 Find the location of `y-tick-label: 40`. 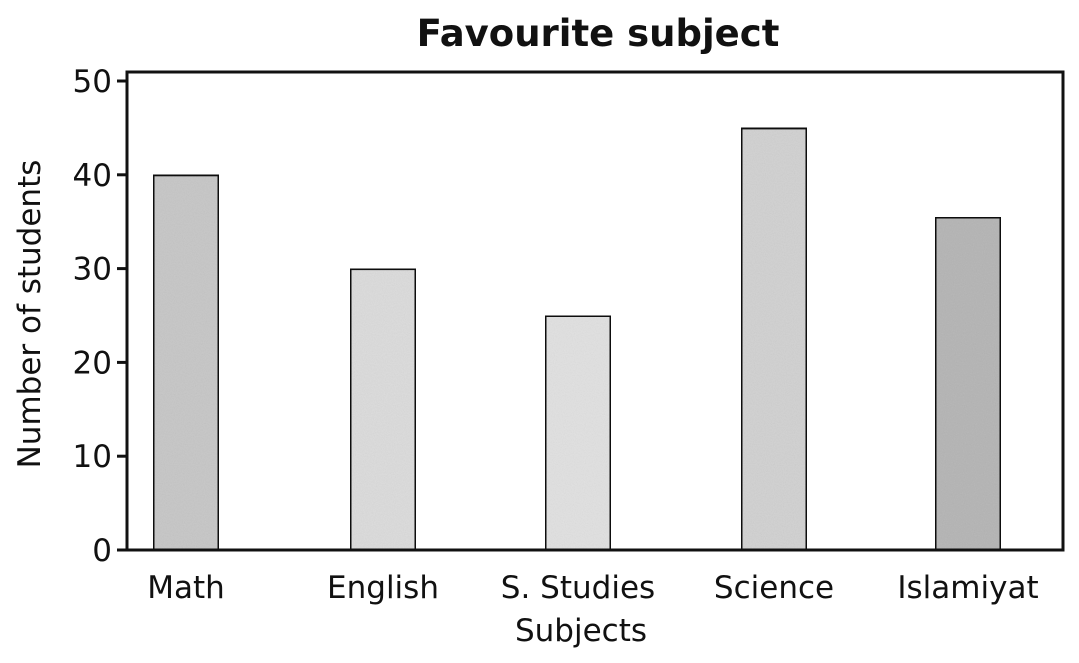

y-tick-label: 40 is located at coordinates (92, 176).